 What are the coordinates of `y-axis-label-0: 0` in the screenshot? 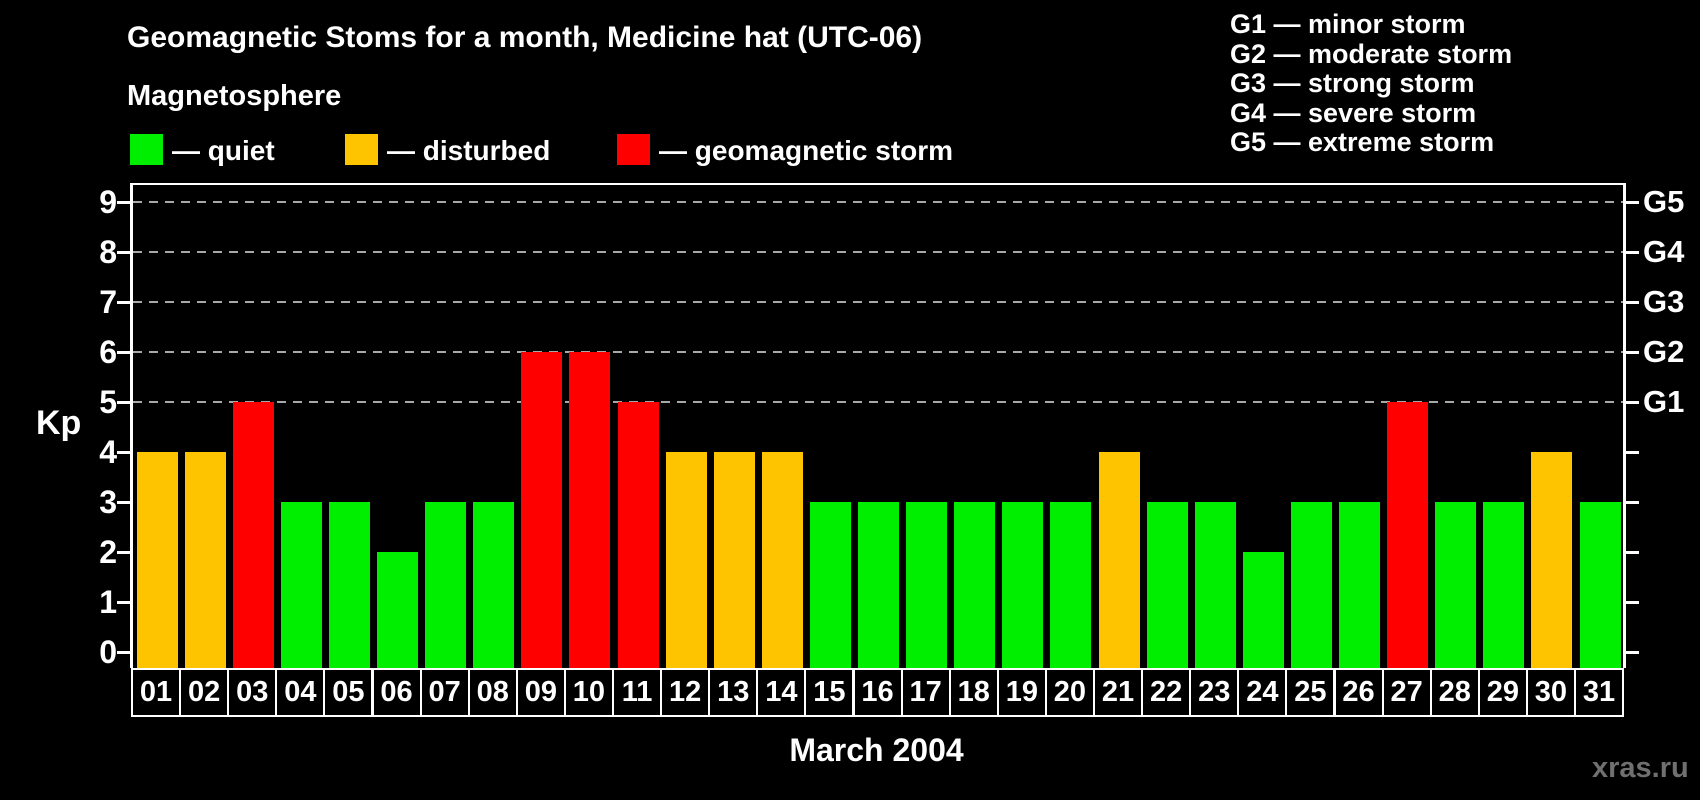 It's located at (108, 652).